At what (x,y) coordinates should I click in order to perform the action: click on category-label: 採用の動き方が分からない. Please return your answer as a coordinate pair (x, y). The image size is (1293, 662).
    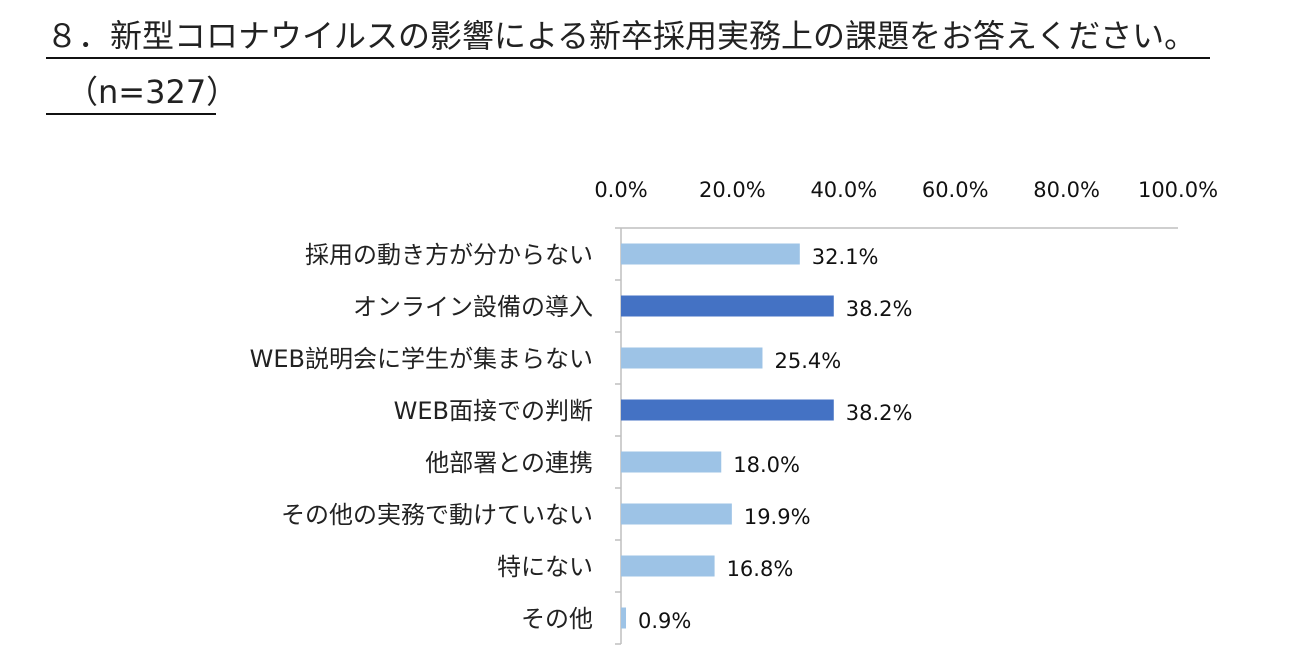
    Looking at the image, I should click on (449, 255).